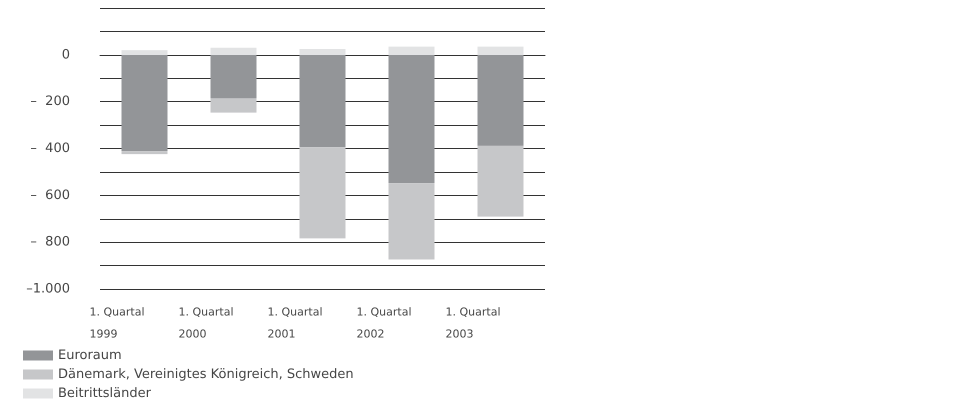 The width and height of the screenshot is (969, 409). What do you see at coordinates (50, 195) in the screenshot?
I see `y-tick-label: – 600` at bounding box center [50, 195].